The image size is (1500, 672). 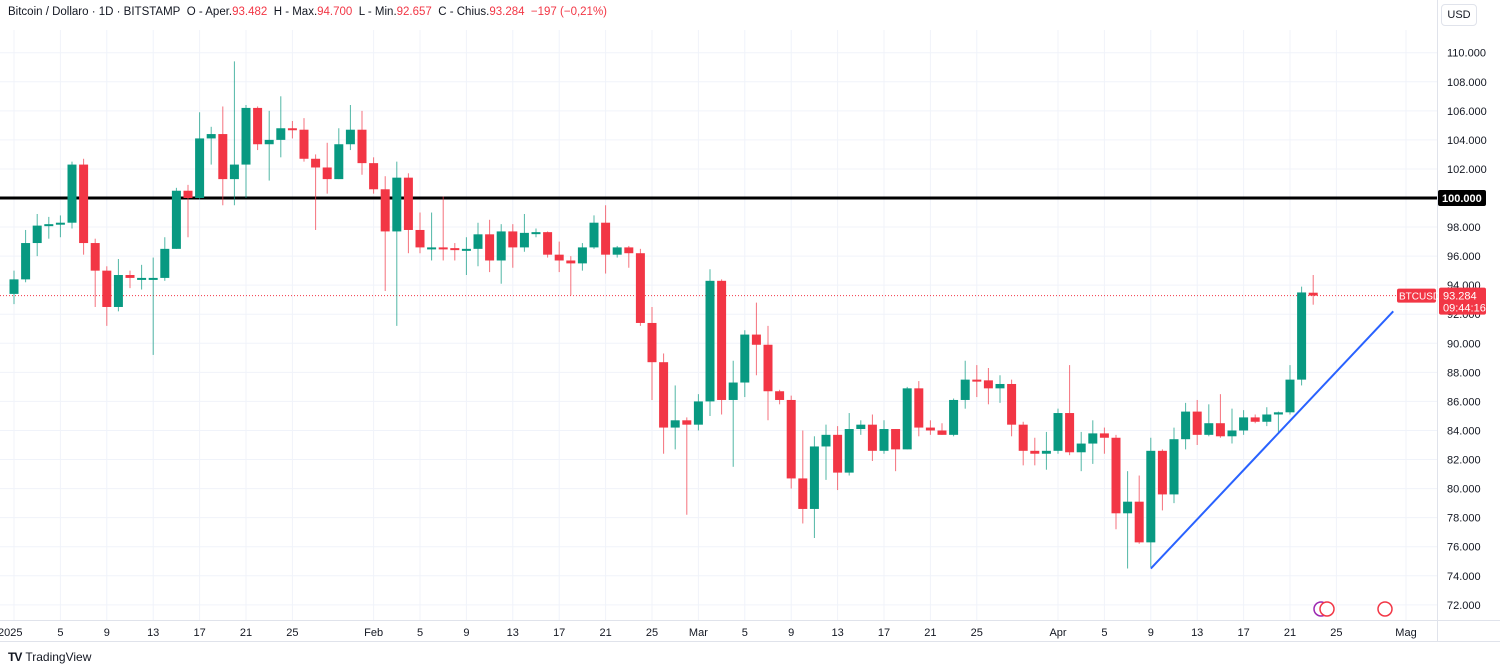 What do you see at coordinates (1464, 373) in the screenshot?
I see `y-tick-label: 88.000` at bounding box center [1464, 373].